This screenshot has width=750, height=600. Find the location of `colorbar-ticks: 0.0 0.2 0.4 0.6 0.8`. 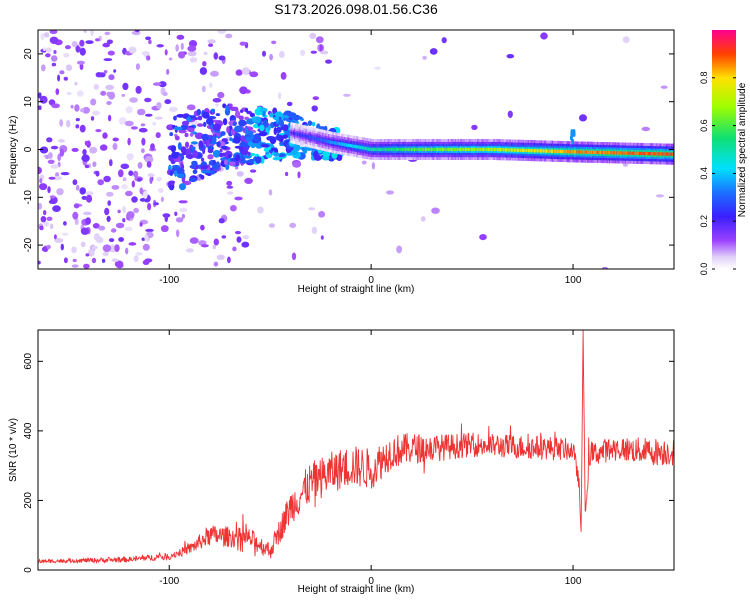

colorbar-ticks: 0.0 0.2 0.4 0.6 0.8 is located at coordinates (717, 173).